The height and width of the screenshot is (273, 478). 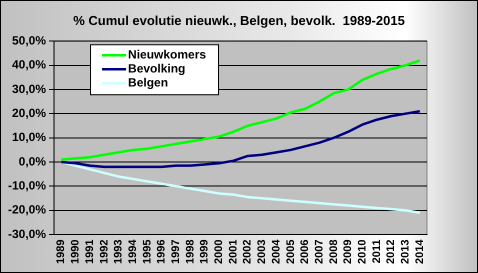 I want to click on x-tick-label: 1992, so click(x=104, y=252).